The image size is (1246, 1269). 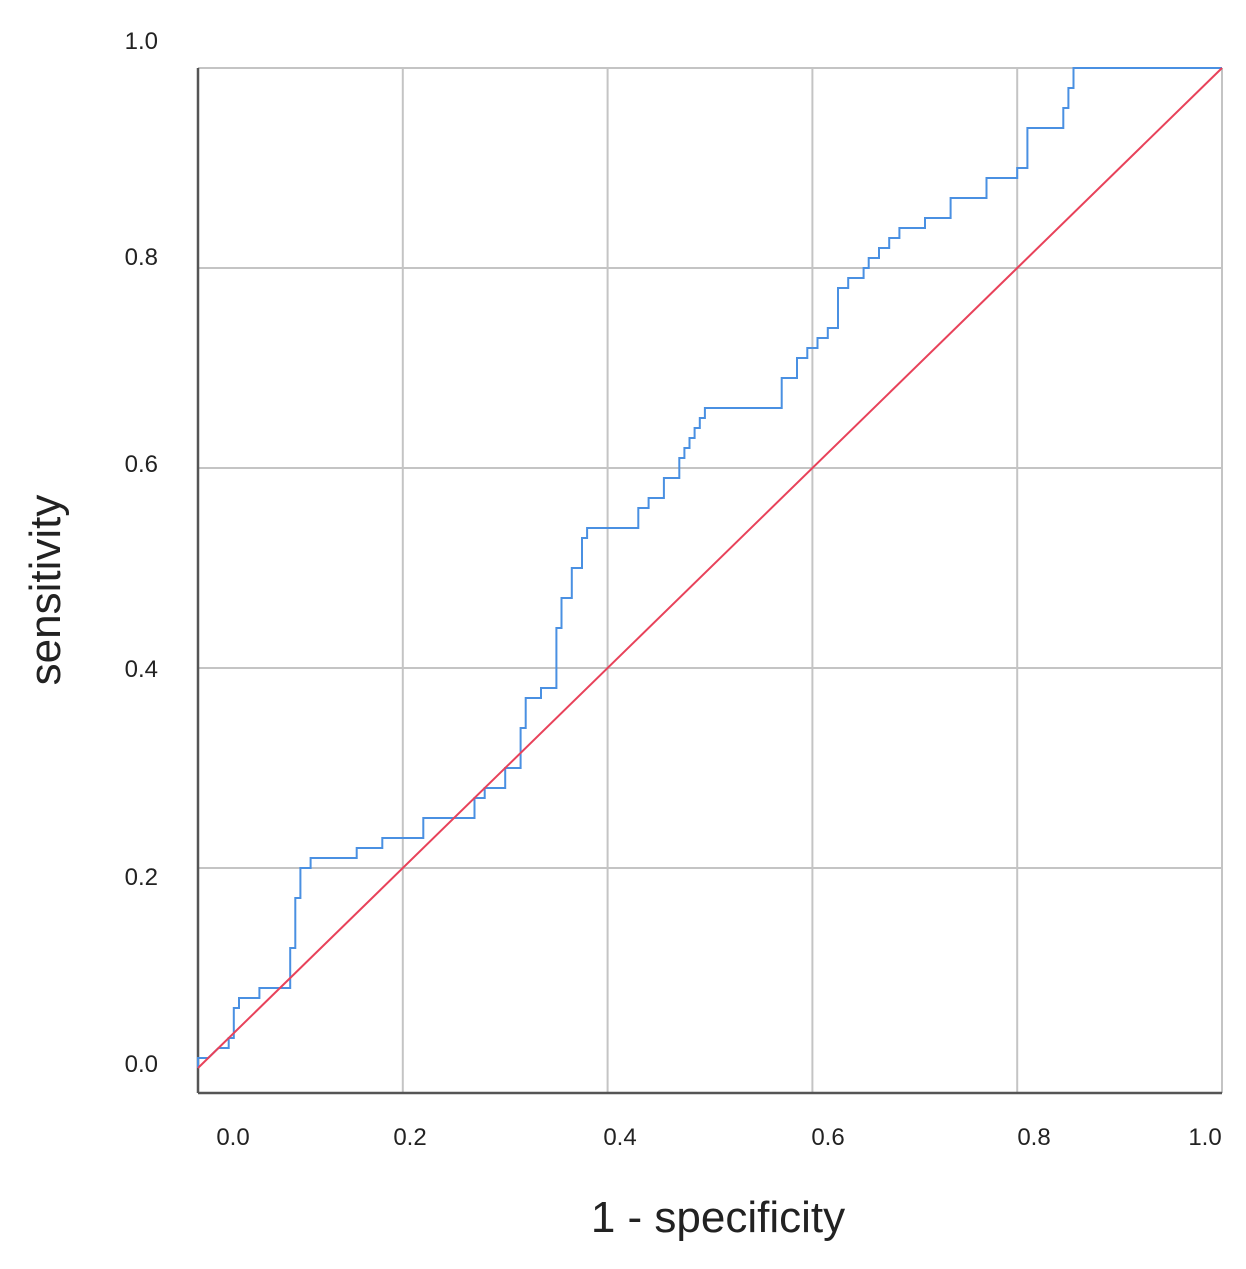 I want to click on x-tick-label: 0.2, so click(x=409, y=1137).